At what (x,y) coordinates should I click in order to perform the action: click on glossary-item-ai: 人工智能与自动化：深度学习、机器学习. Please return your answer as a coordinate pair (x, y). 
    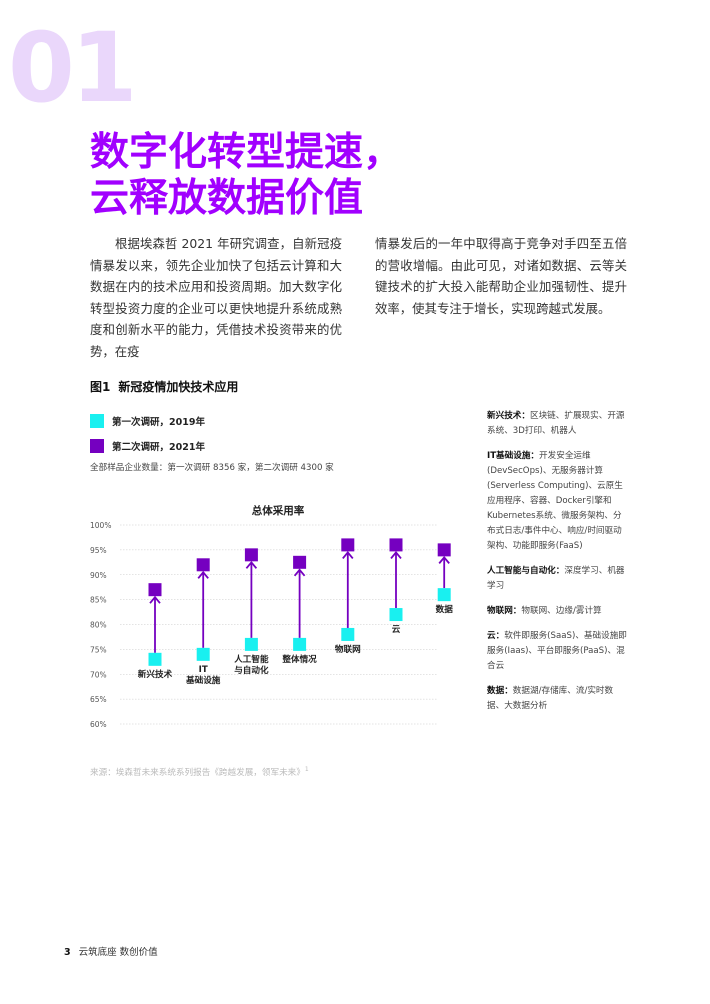
    Looking at the image, I should click on (557, 579).